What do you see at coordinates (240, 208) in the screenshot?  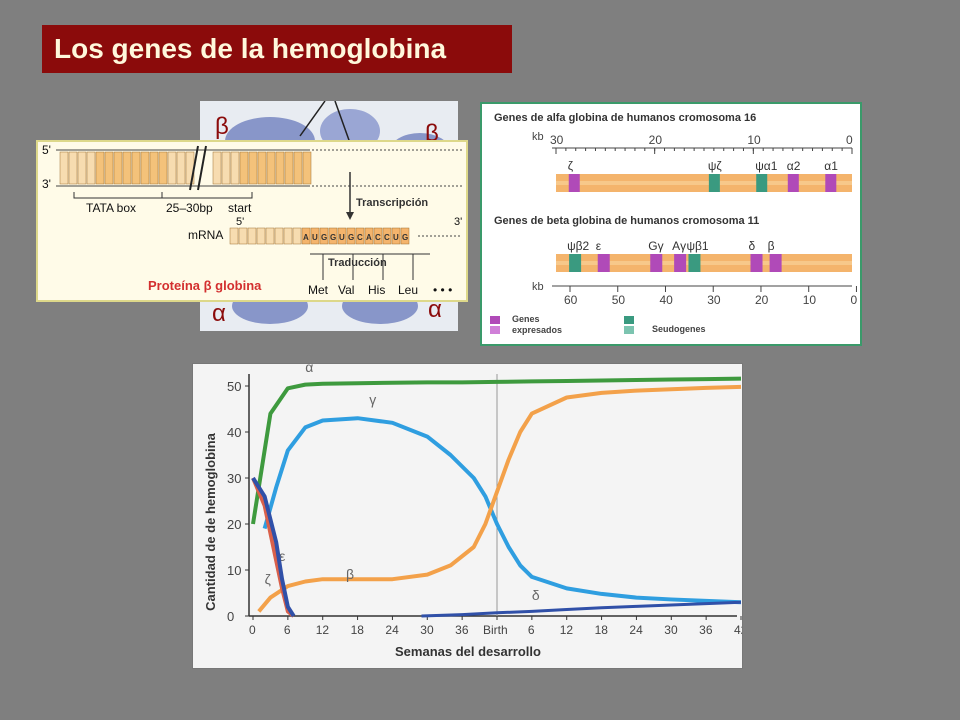 I see `start-label: start` at bounding box center [240, 208].